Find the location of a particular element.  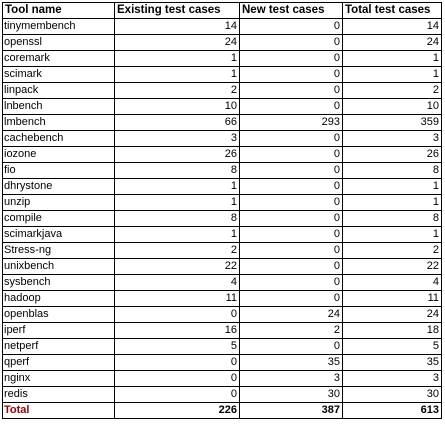

existing-cases-cell: 16 is located at coordinates (177, 330).